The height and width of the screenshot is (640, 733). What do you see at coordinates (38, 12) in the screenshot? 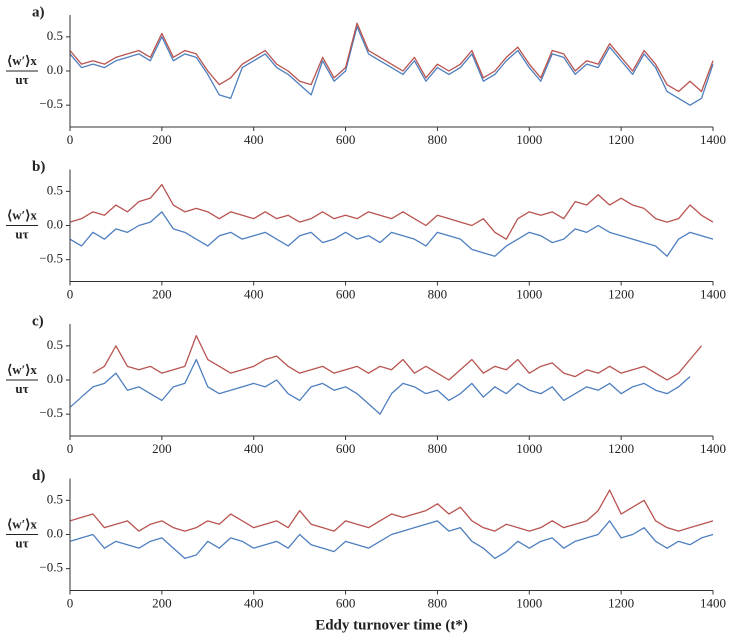
I see `panel-label: a)` at bounding box center [38, 12].